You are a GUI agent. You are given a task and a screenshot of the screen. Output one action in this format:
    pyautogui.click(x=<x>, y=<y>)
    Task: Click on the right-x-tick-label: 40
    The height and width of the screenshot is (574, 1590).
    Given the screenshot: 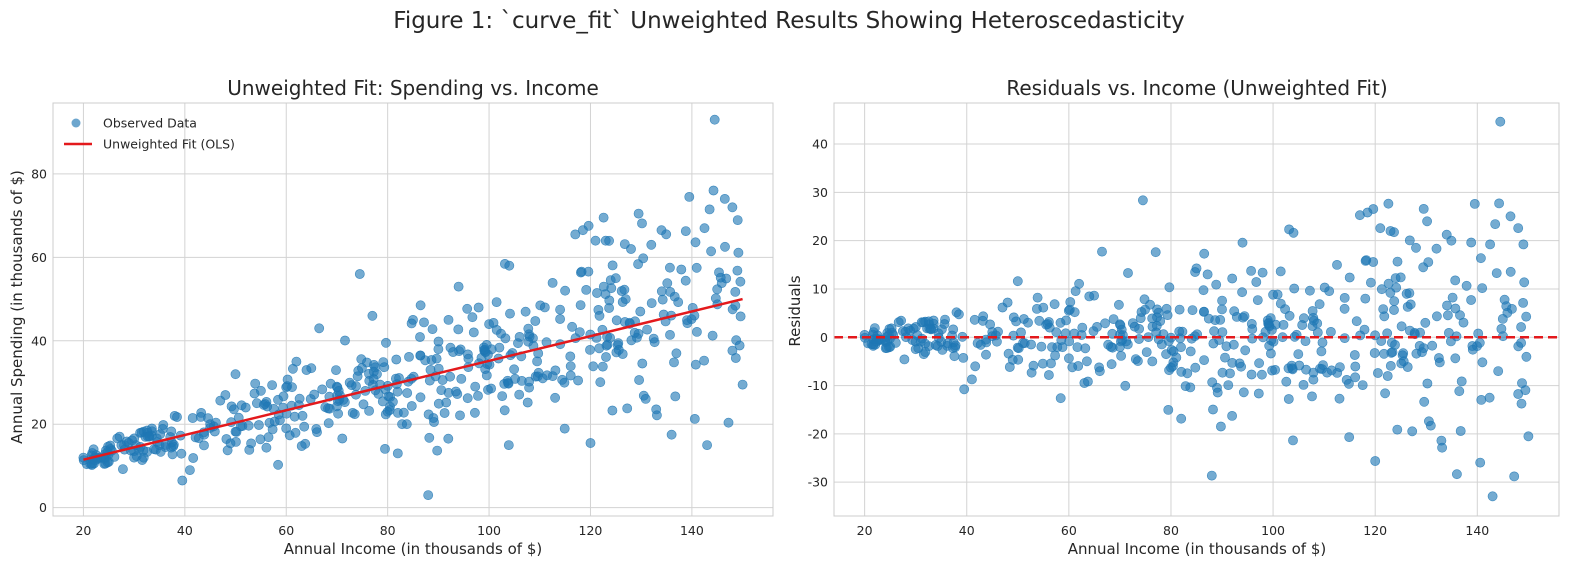 What is the action you would take?
    pyautogui.click(x=967, y=530)
    